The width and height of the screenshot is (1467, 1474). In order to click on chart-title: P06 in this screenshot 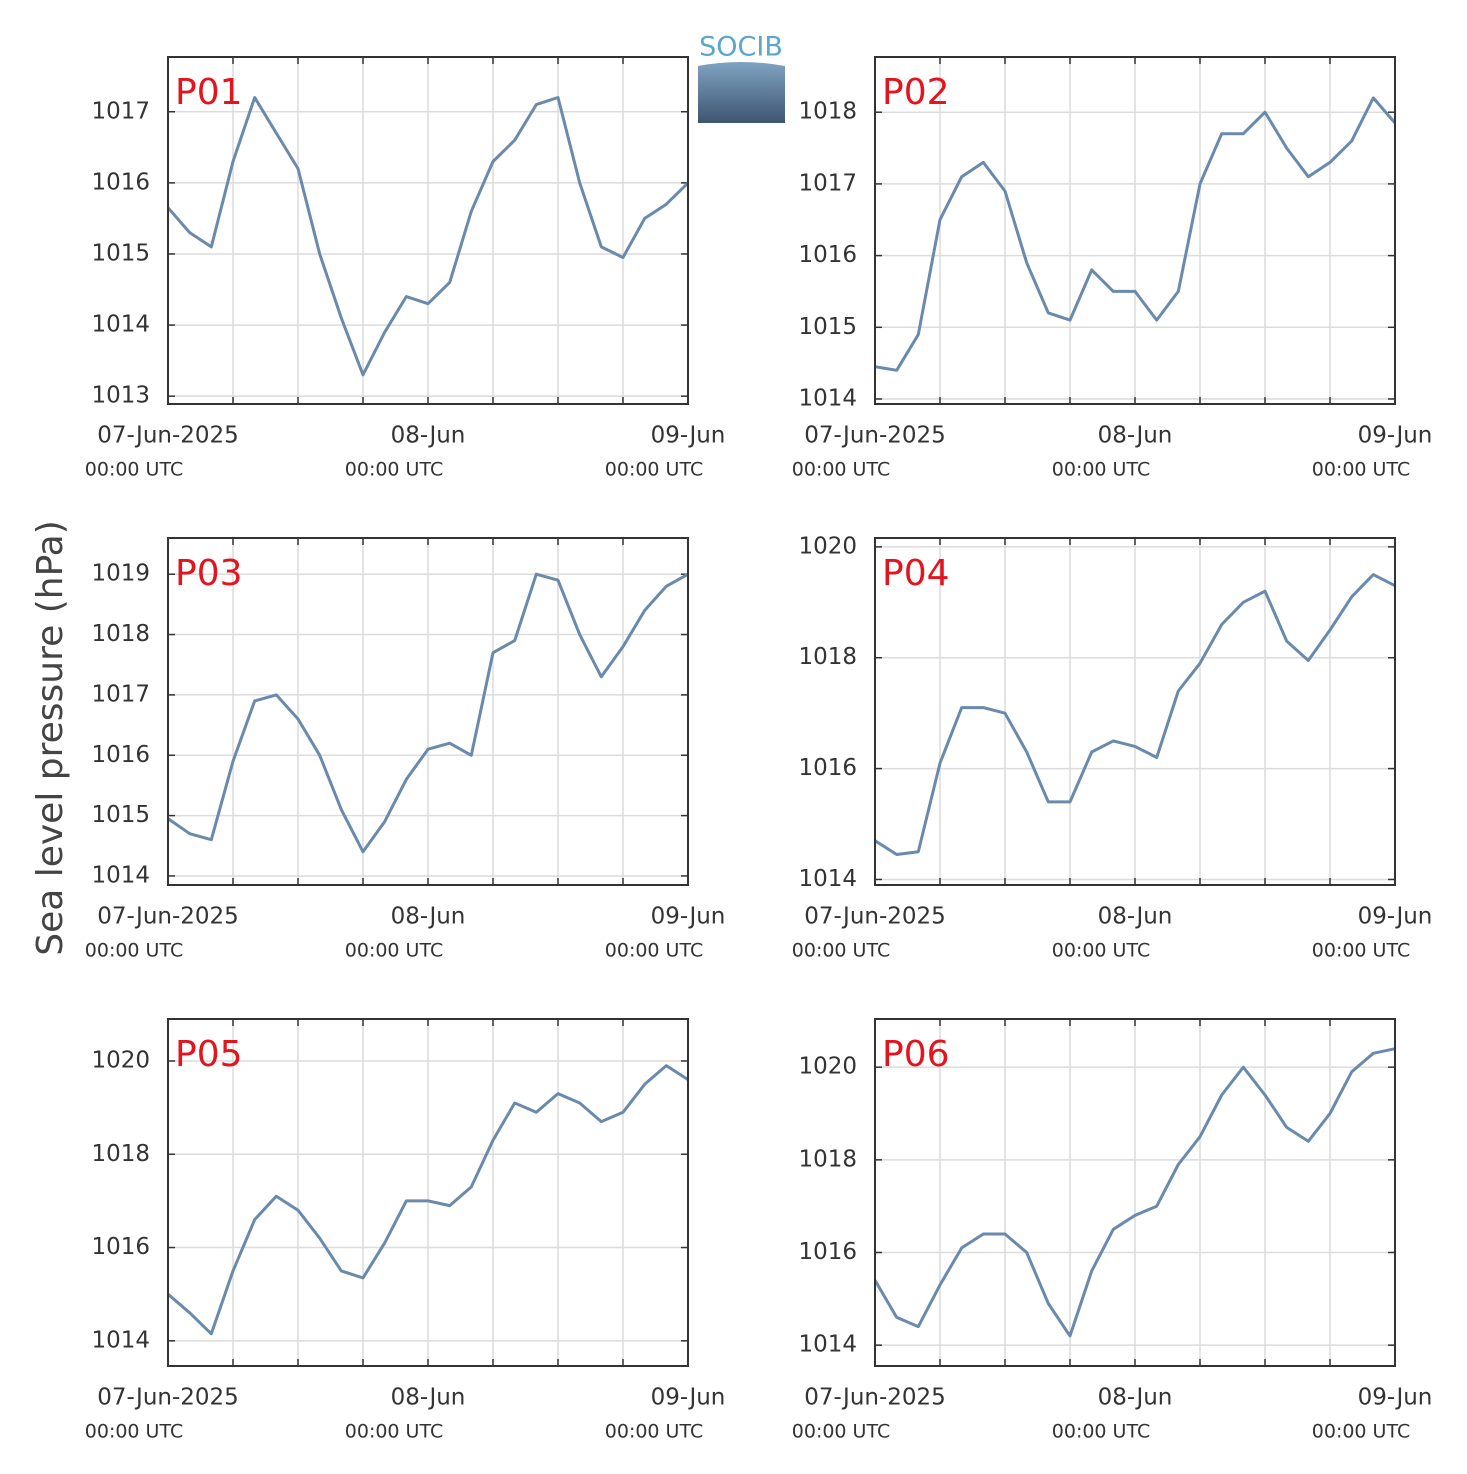, I will do `click(916, 1054)`.